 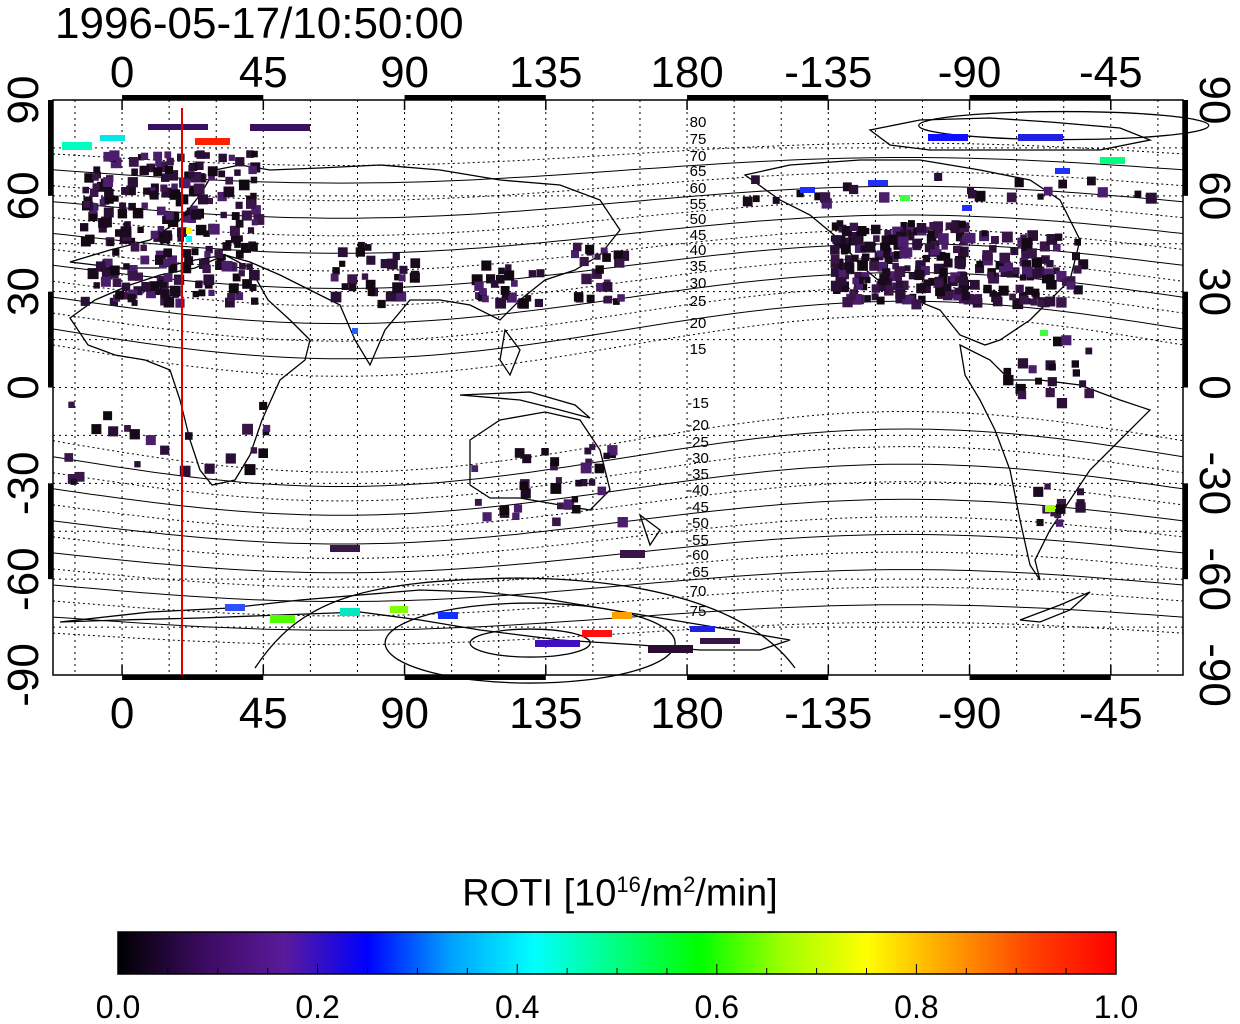 I want to click on south-contour, so click(x=525, y=623).